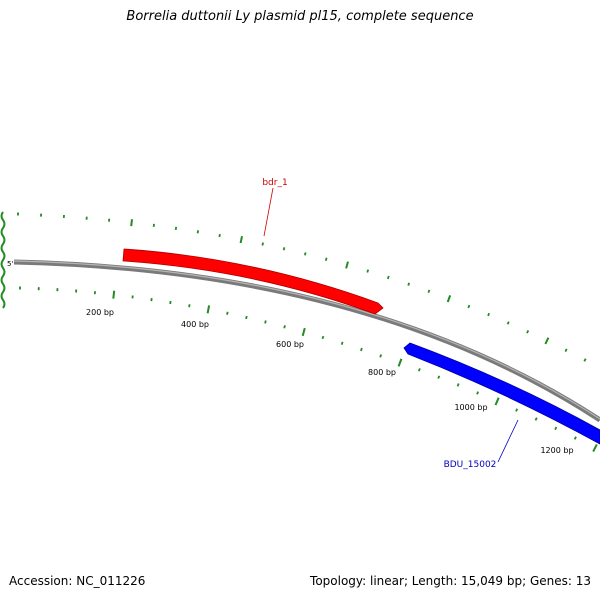 The width and height of the screenshot is (600, 600). Describe the element at coordinates (470, 465) in the screenshot. I see `gene-bdu-15002-label: BDU_15002` at that location.